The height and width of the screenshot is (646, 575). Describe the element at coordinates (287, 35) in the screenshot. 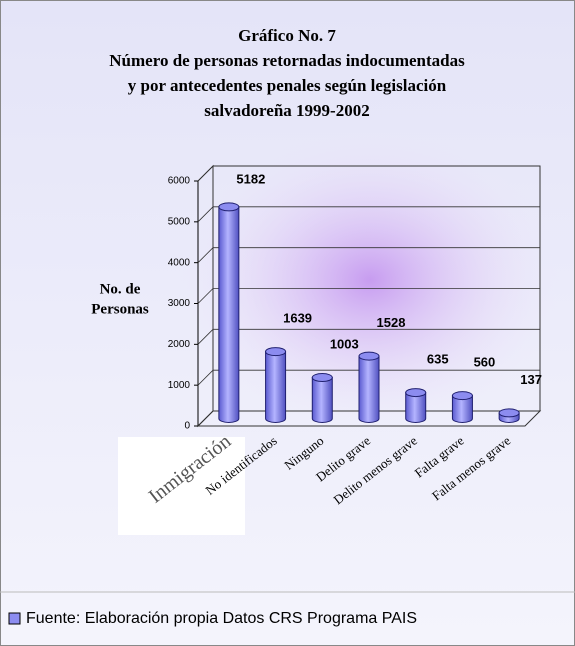

I see `chart-title: Gráfico No. 7` at that location.